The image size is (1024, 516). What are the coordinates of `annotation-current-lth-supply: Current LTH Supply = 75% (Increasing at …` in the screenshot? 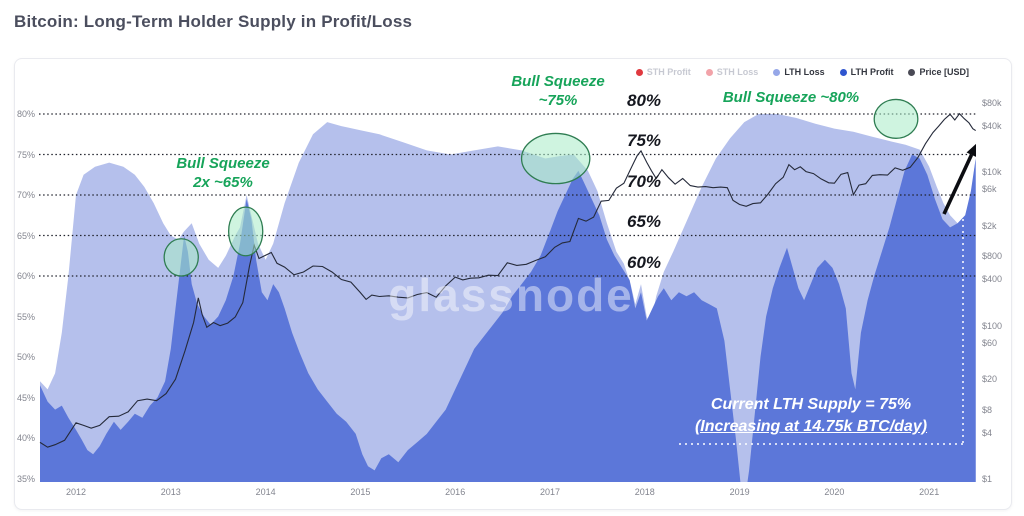 It's located at (811, 416).